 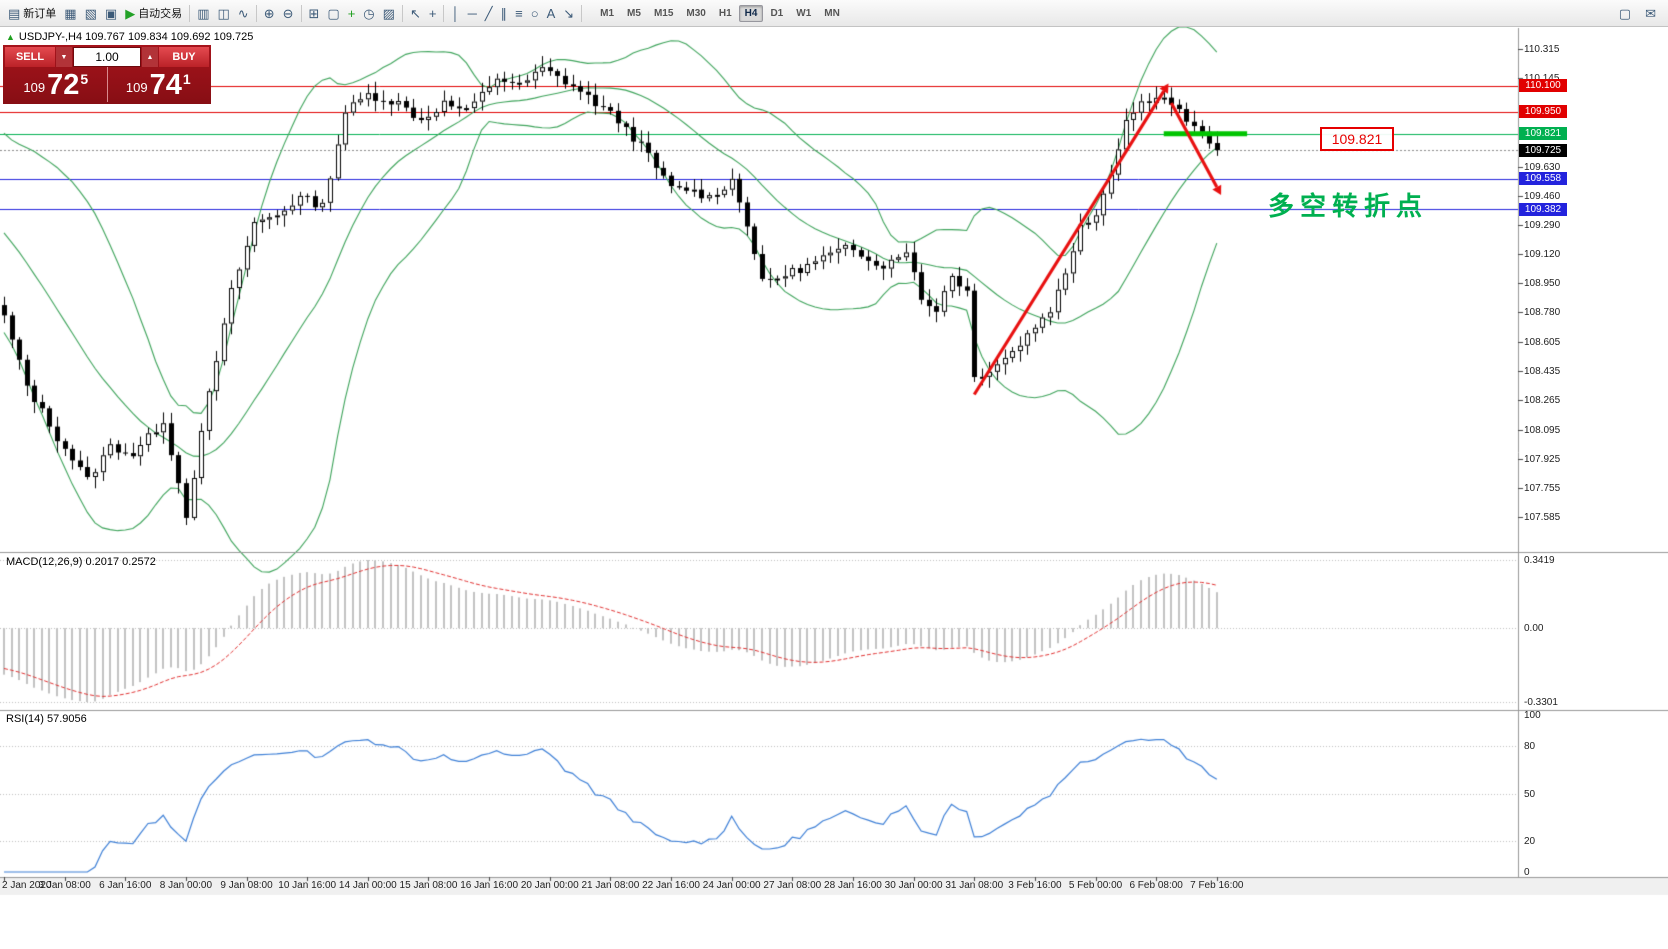 I want to click on bar-chart-icon: ▦, so click(x=70, y=13).